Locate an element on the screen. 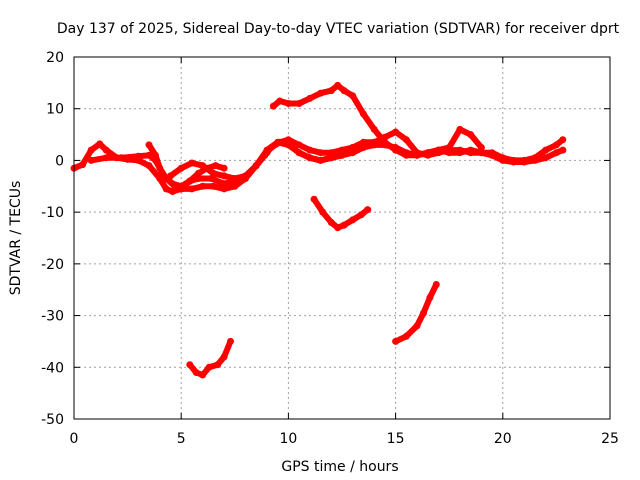 The image size is (640, 480). x-tick-label: 5 is located at coordinates (181, 439).